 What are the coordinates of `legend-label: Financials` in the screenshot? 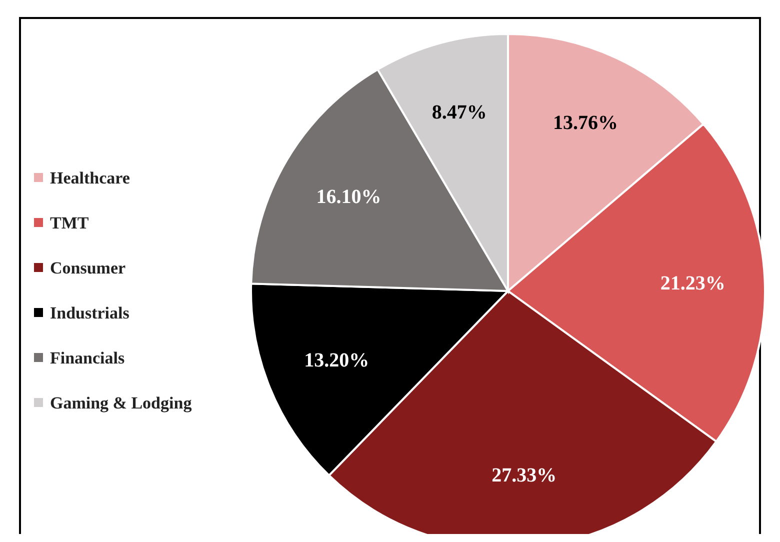 It's located at (88, 358).